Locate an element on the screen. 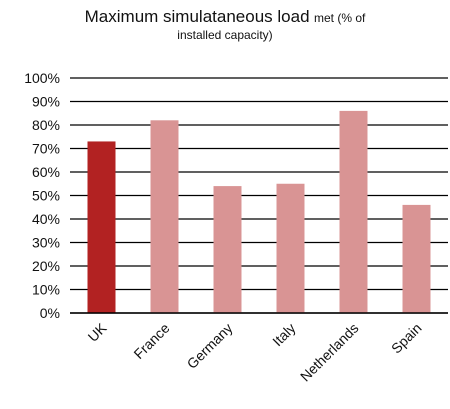 The width and height of the screenshot is (450, 409). y-tick-label: 10% is located at coordinates (46, 290).